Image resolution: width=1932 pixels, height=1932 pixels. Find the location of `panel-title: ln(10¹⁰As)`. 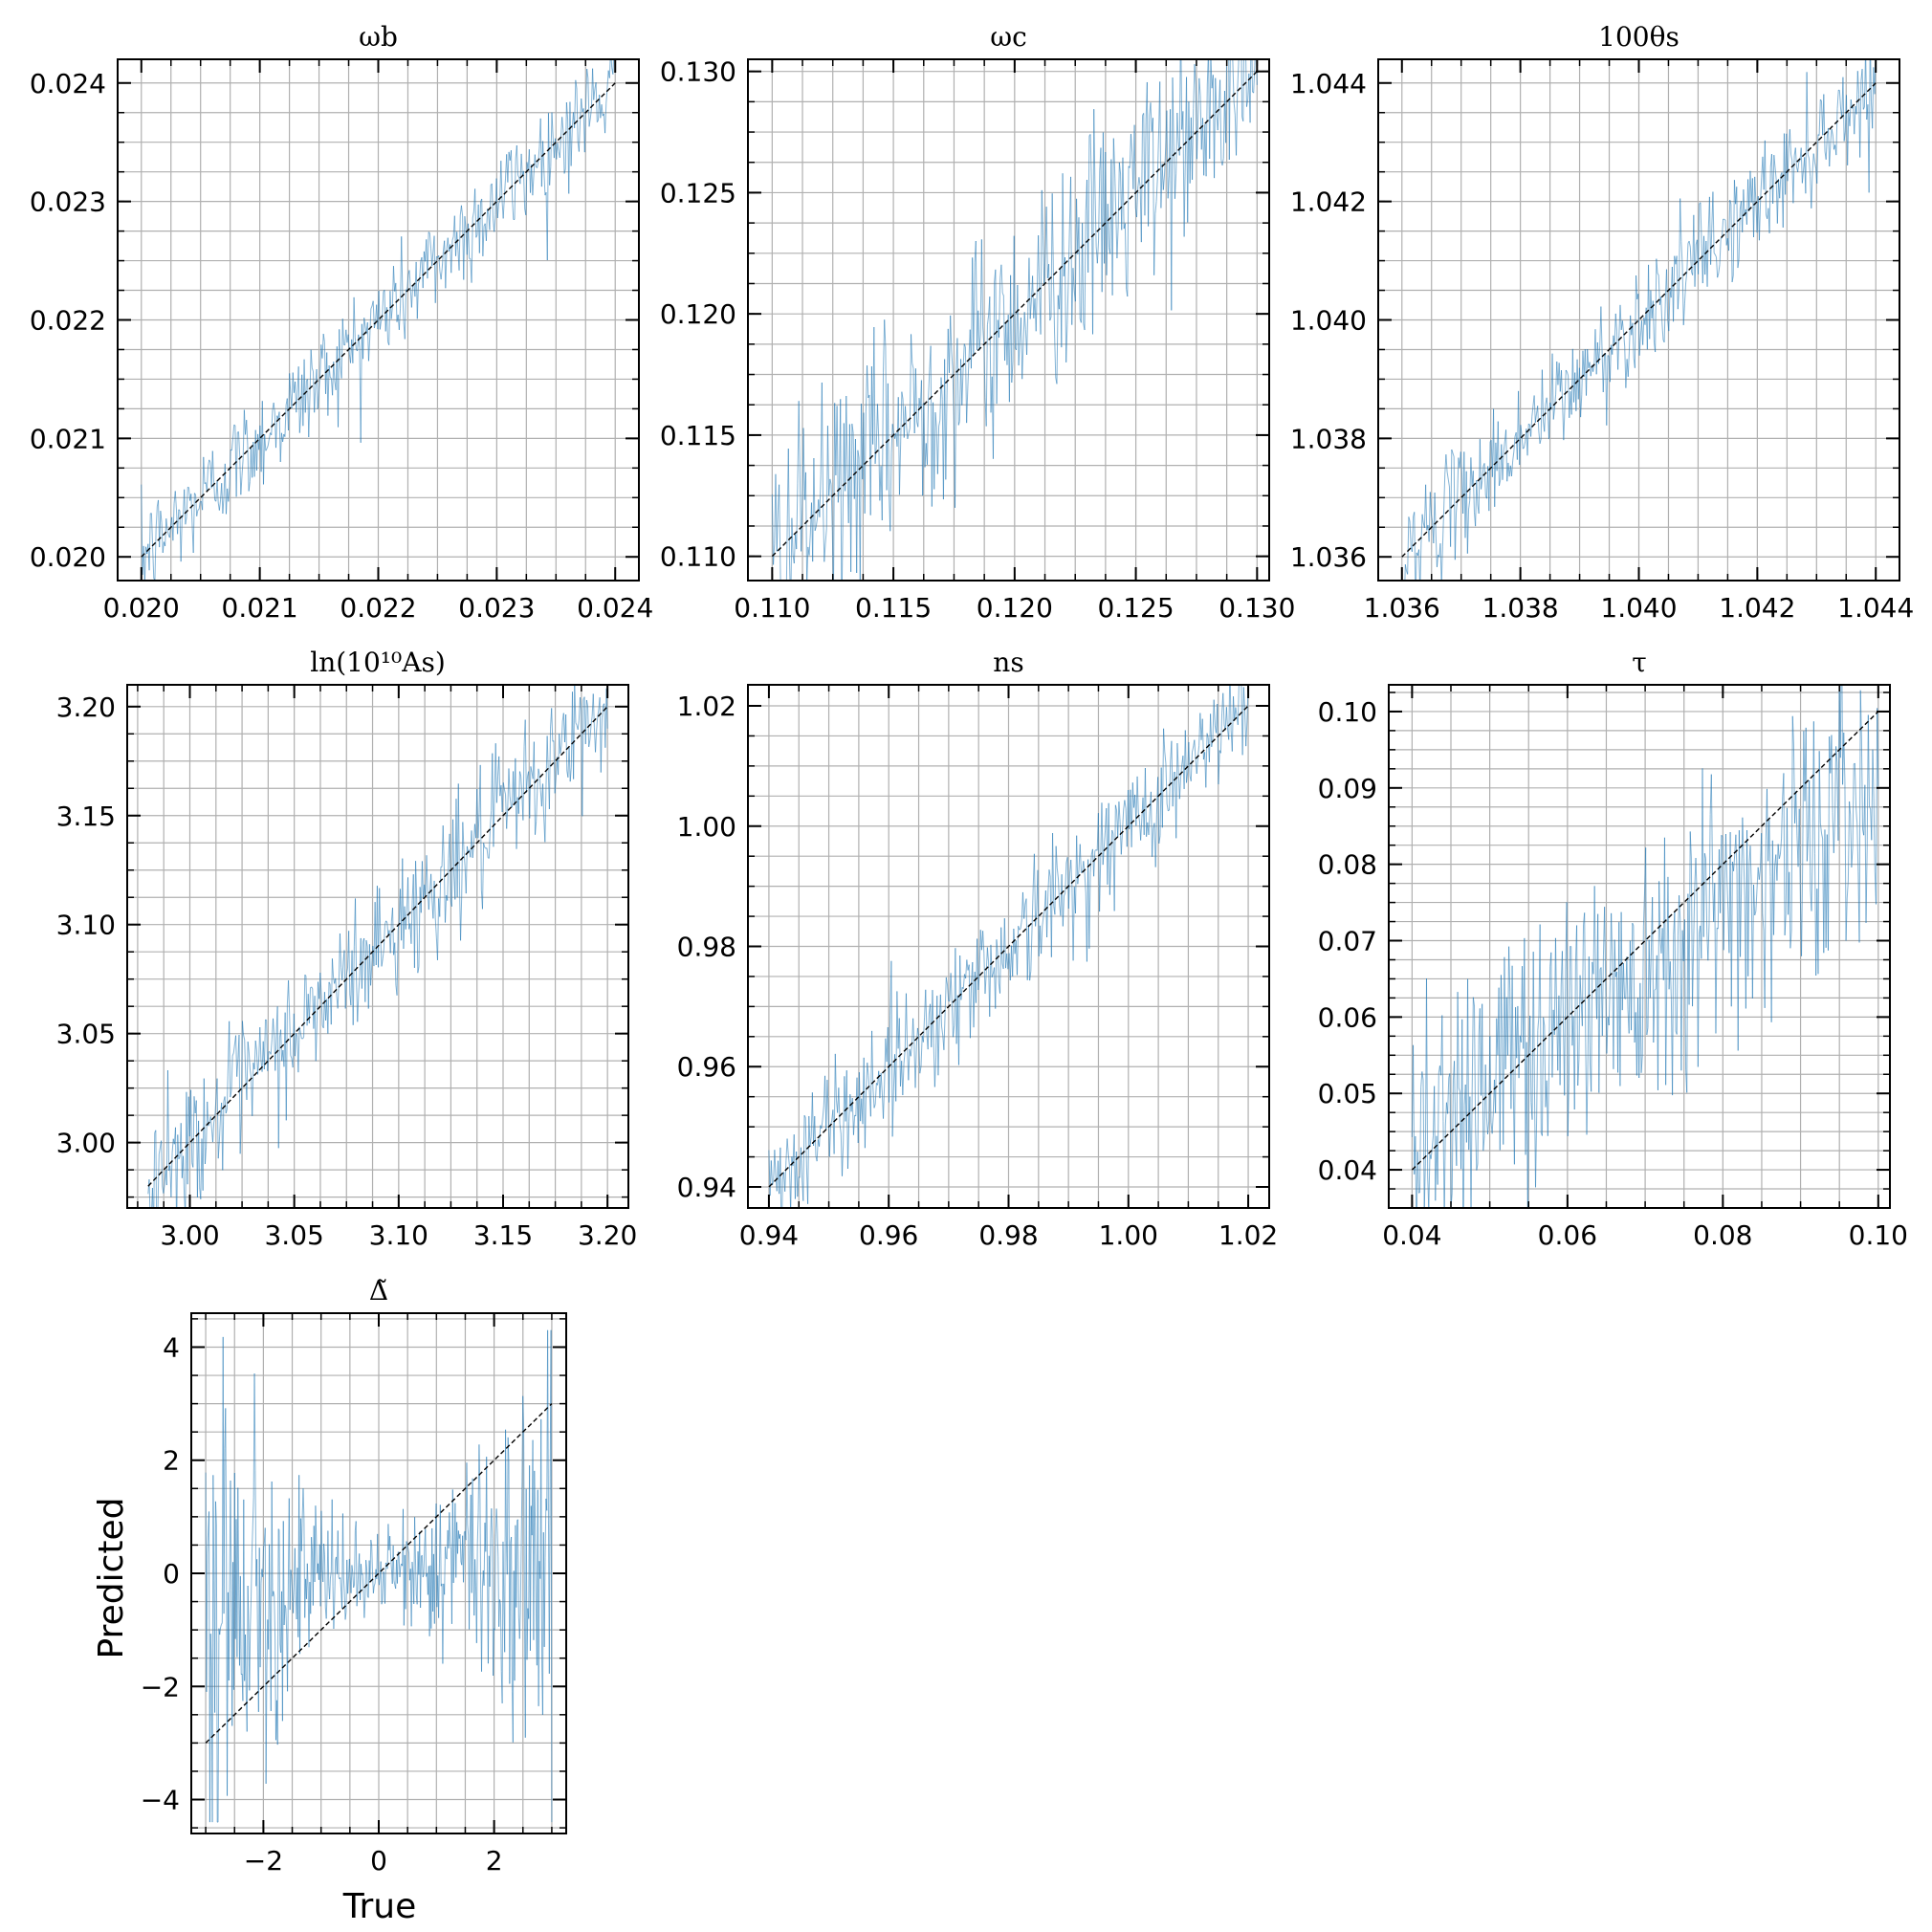

panel-title: ln(10¹⁰As) is located at coordinates (378, 662).